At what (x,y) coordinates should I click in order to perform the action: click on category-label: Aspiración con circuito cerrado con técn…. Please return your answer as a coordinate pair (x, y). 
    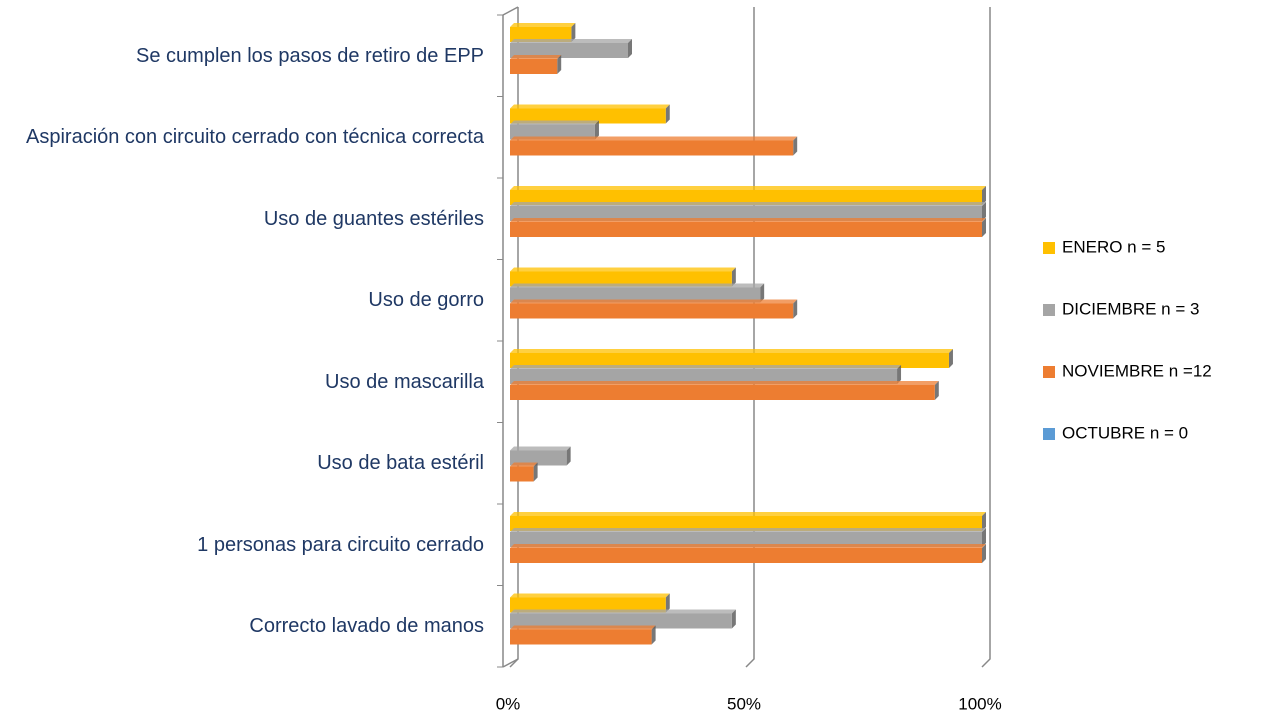
    Looking at the image, I should click on (255, 137).